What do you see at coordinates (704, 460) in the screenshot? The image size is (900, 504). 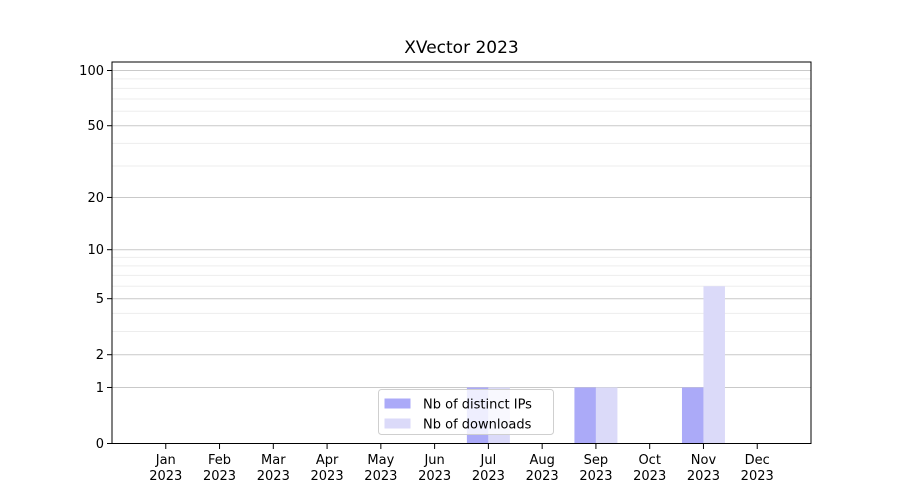 I see `x-tick-label-month: Nov` at bounding box center [704, 460].